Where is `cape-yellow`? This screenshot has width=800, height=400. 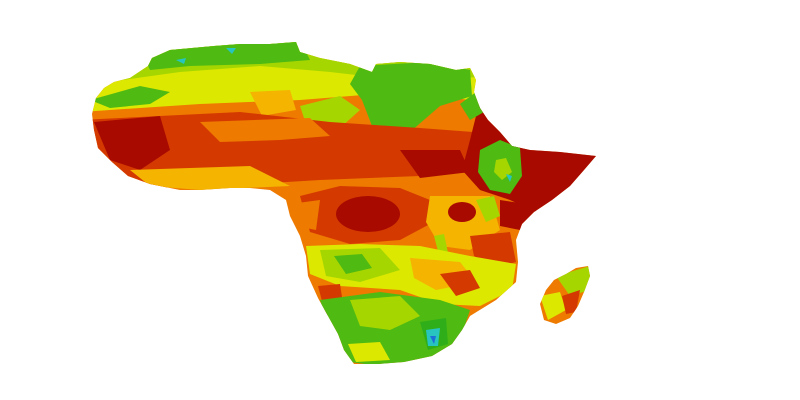 cape-yellow is located at coordinates (369, 352).